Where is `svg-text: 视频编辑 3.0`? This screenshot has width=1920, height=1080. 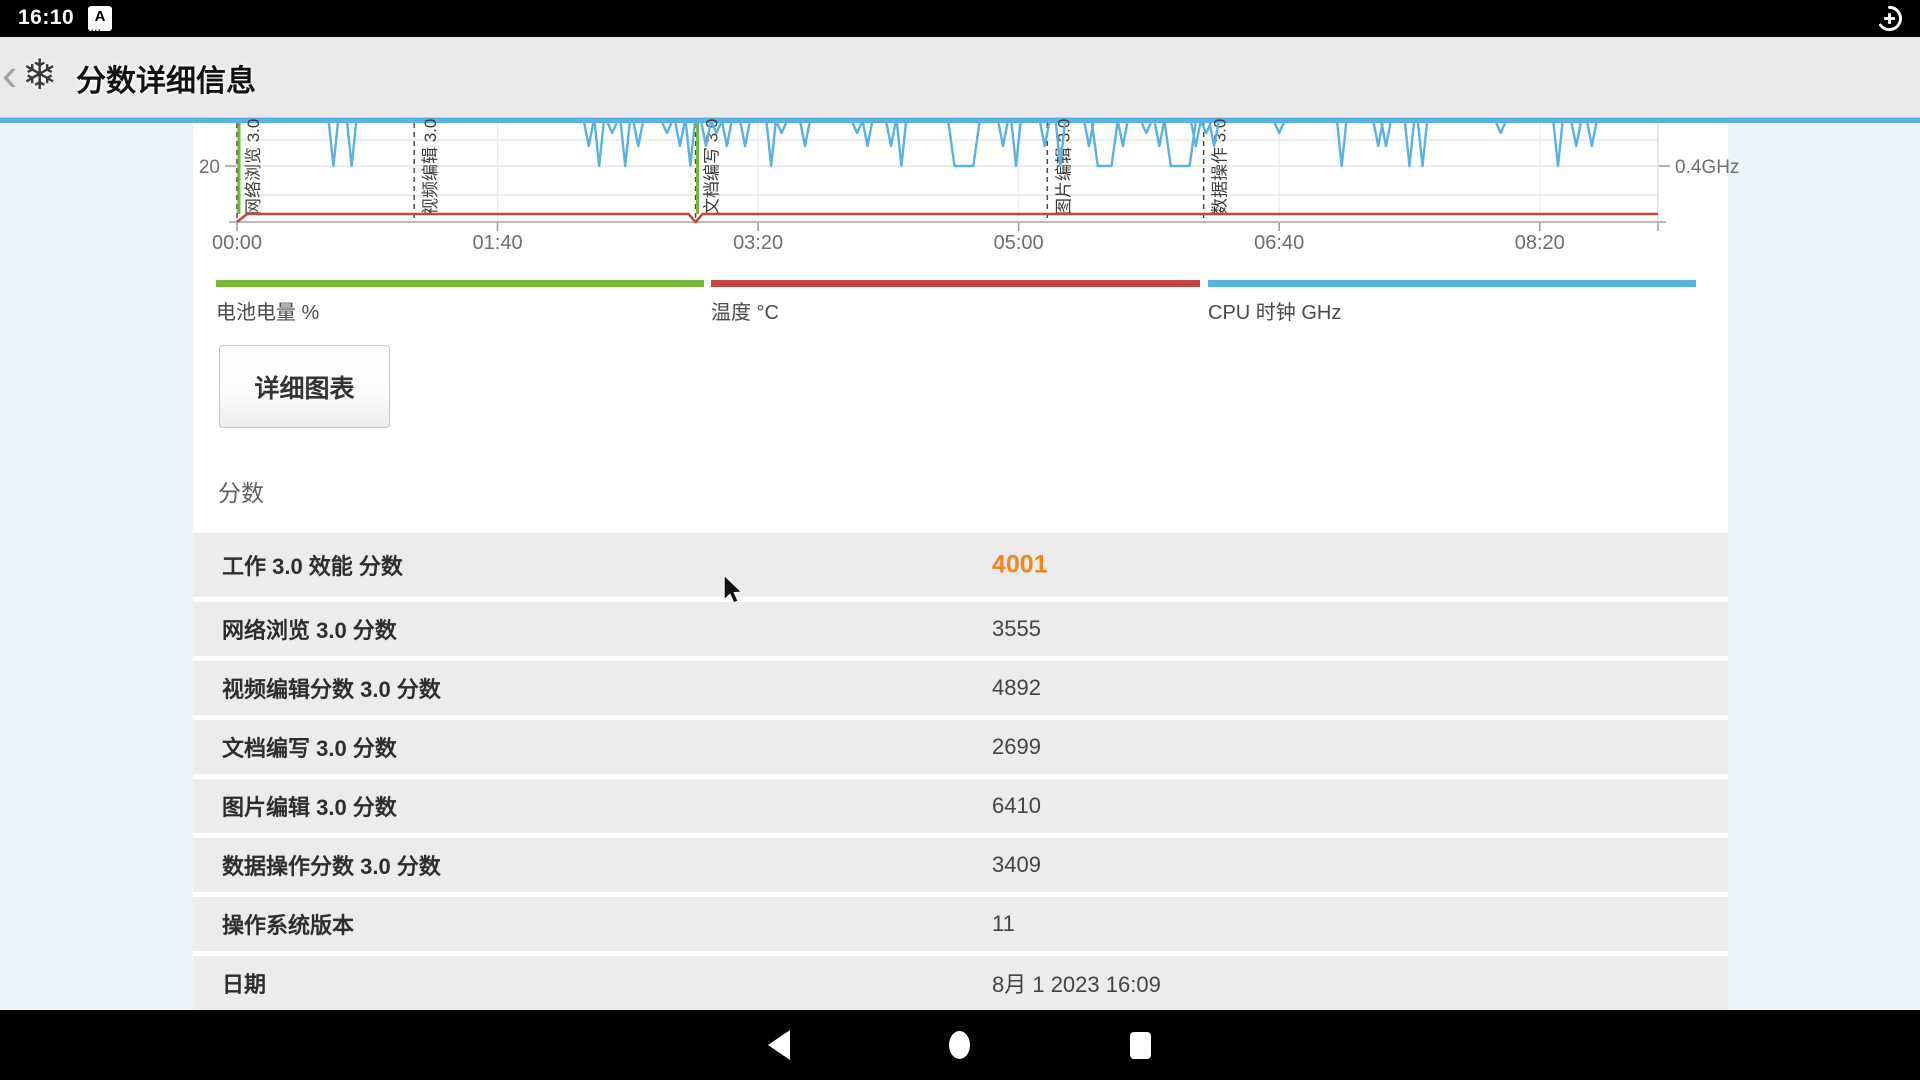
svg-text: 视频编辑 3.0 is located at coordinates (430, 167).